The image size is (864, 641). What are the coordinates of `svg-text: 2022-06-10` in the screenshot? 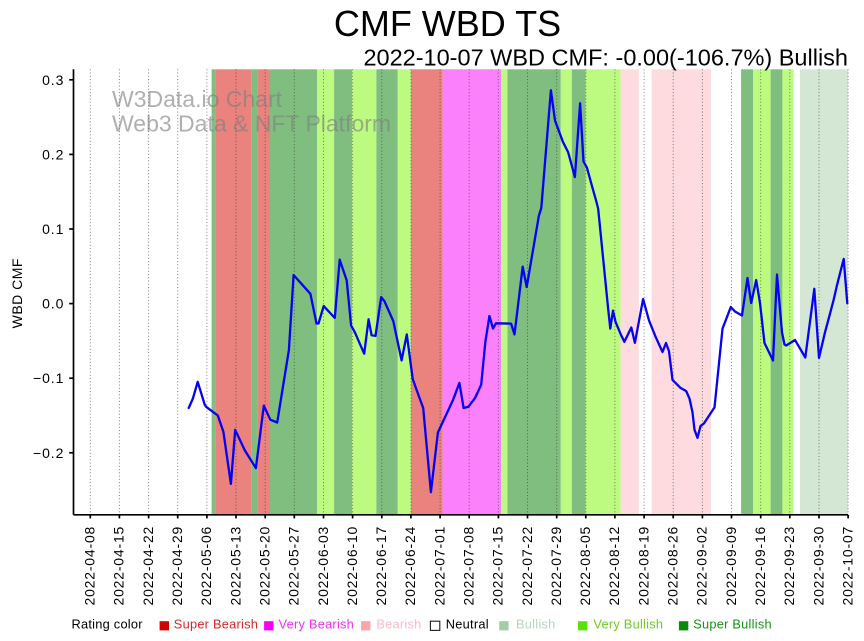 It's located at (352, 566).